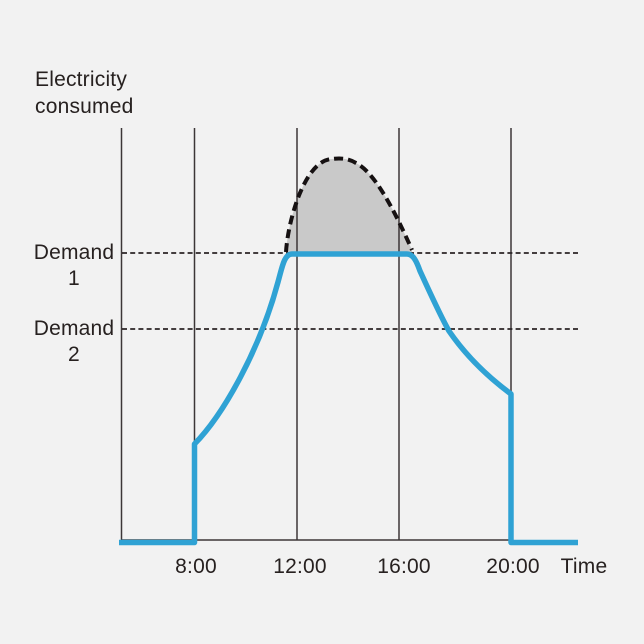 This screenshot has width=644, height=644. Describe the element at coordinates (84, 93) in the screenshot. I see `y-axis-title: Electricity consumed` at that location.